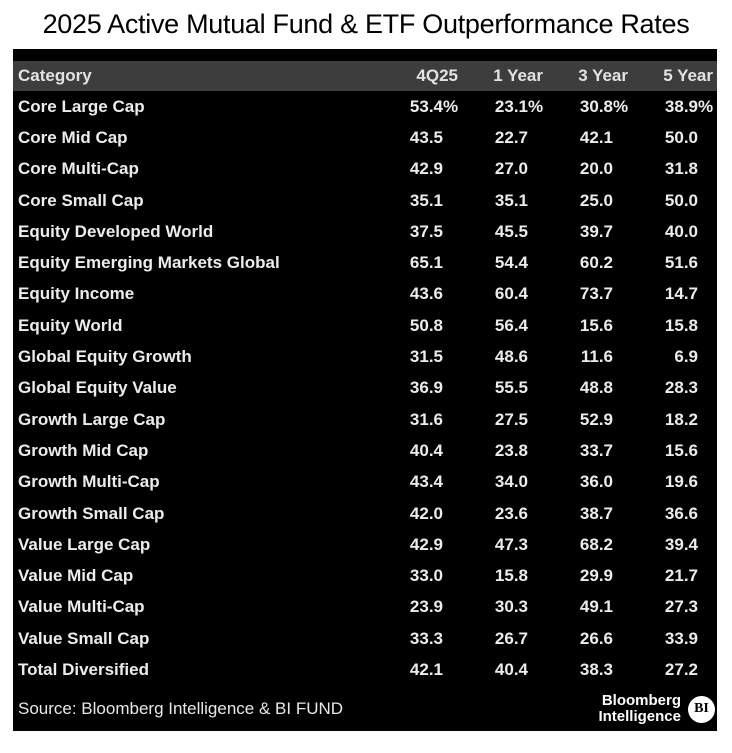 This screenshot has height=753, width=732. What do you see at coordinates (426, 419) in the screenshot?
I see `value-cell: 31.6` at bounding box center [426, 419].